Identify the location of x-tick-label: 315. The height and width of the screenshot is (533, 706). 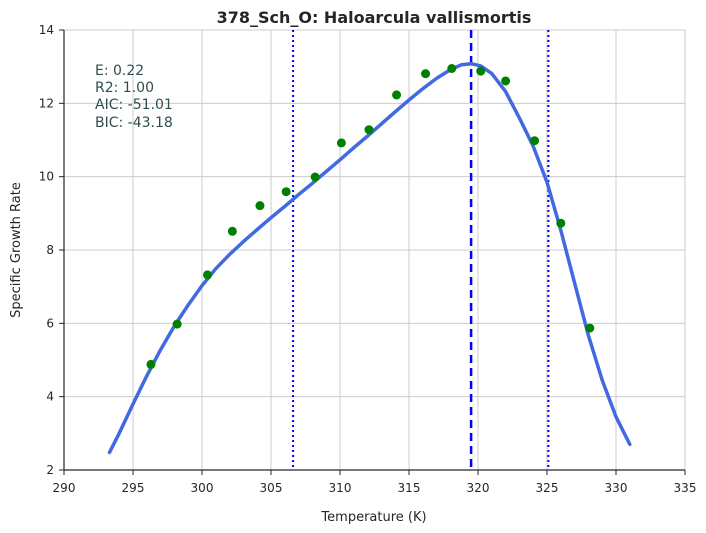
(409, 488).